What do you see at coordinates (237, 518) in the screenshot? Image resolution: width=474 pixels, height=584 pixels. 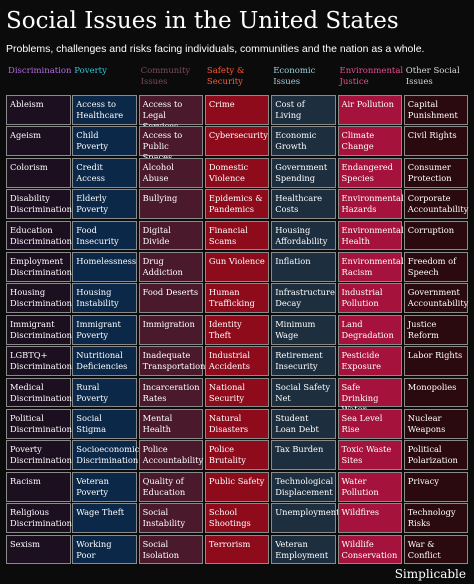 I see `issue-cell: School Shootings` at bounding box center [237, 518].